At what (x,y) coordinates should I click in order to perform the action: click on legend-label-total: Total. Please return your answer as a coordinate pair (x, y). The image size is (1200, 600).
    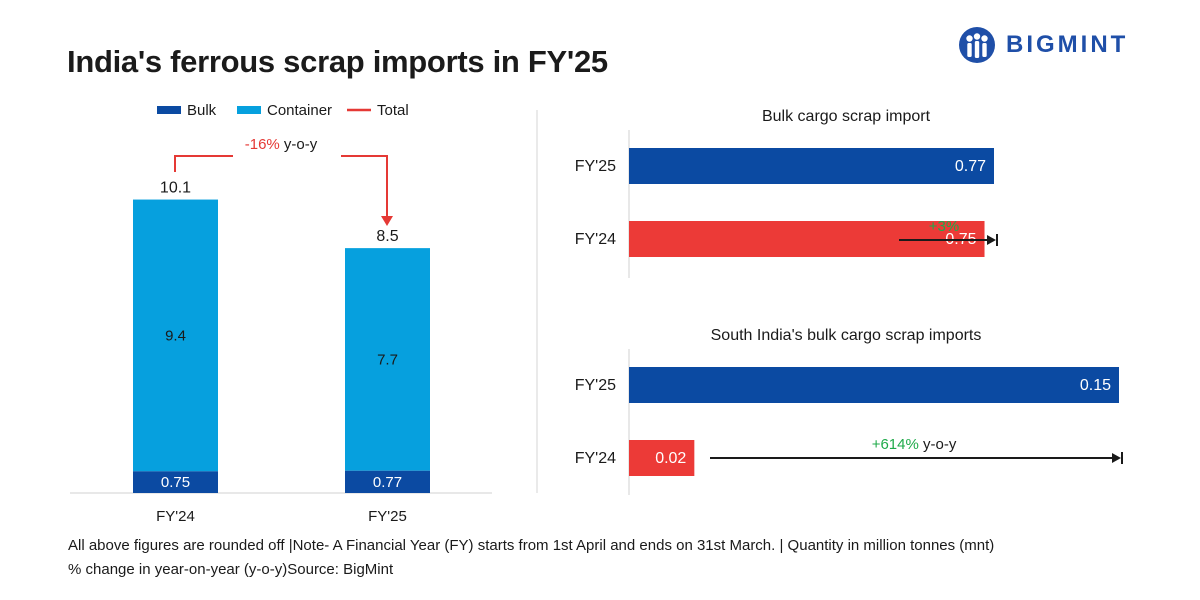
    Looking at the image, I should click on (393, 110).